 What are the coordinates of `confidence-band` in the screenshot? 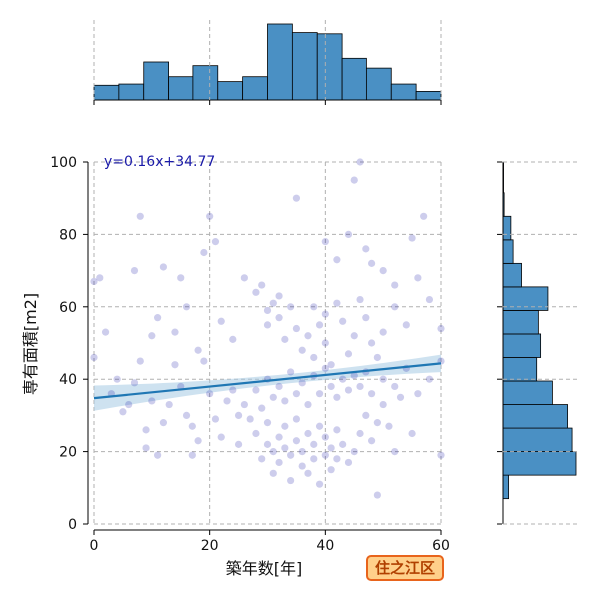 It's located at (267, 382).